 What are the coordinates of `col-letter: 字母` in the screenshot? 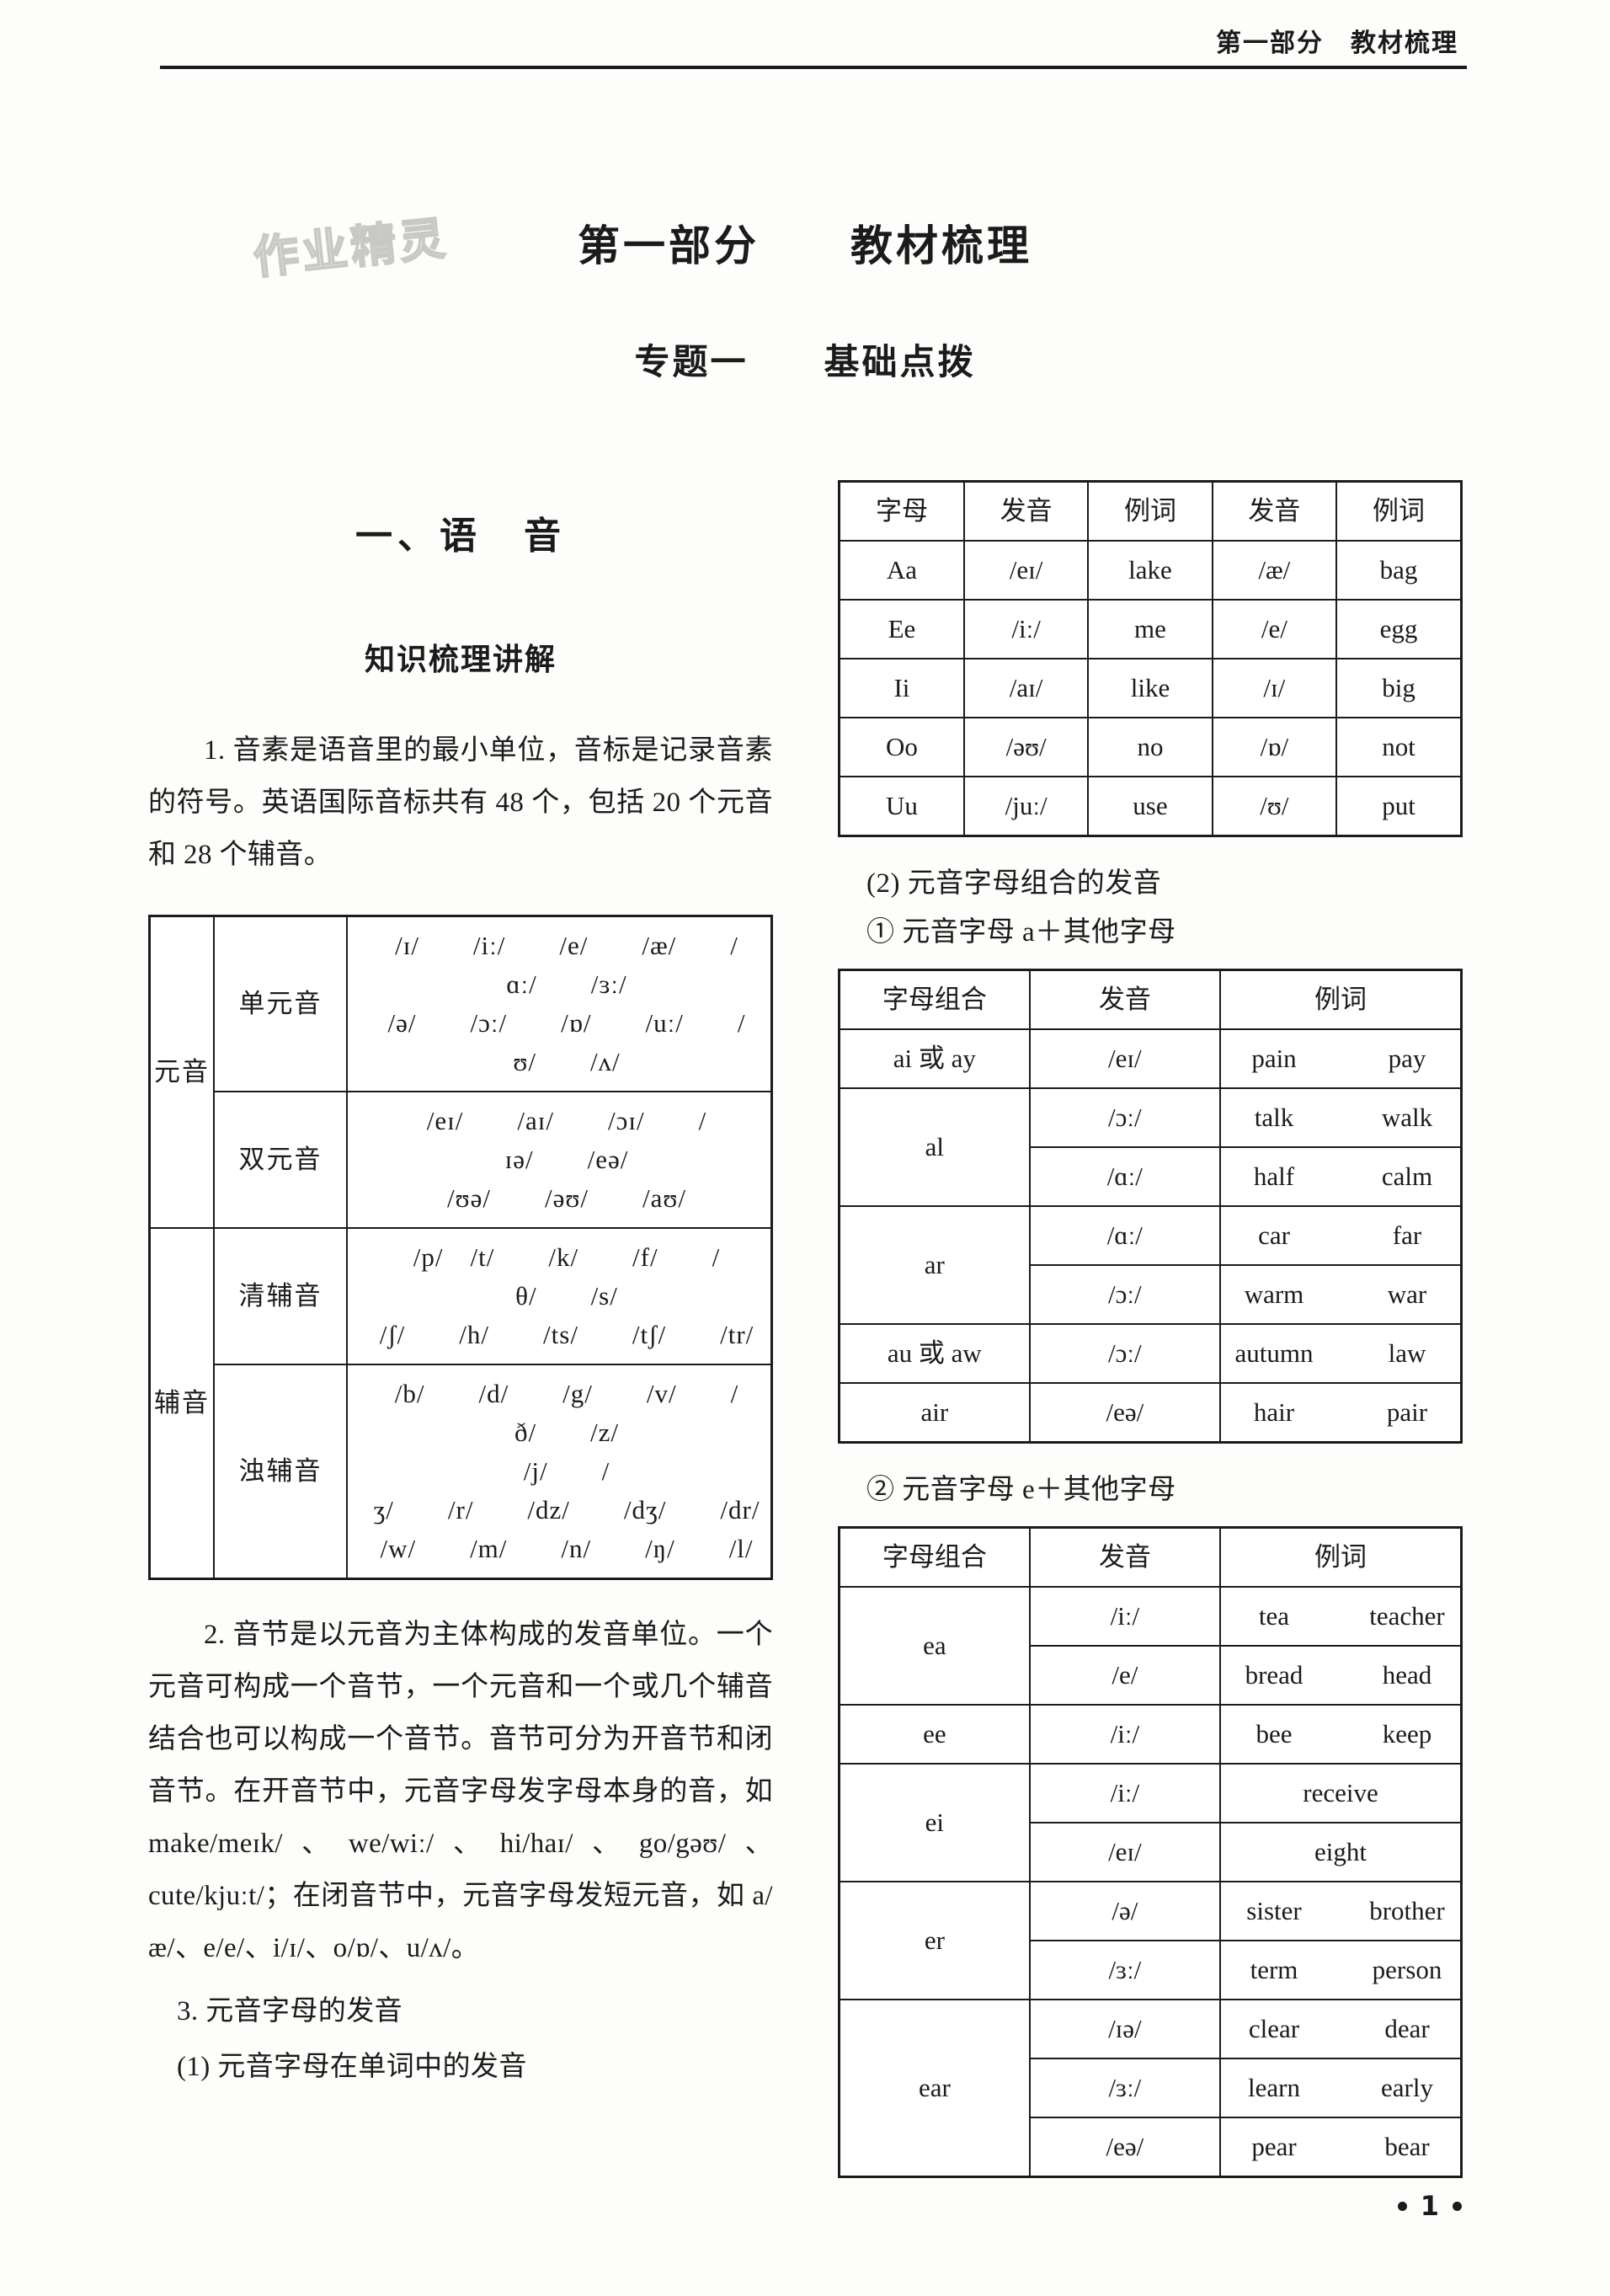 It's located at (901, 511).